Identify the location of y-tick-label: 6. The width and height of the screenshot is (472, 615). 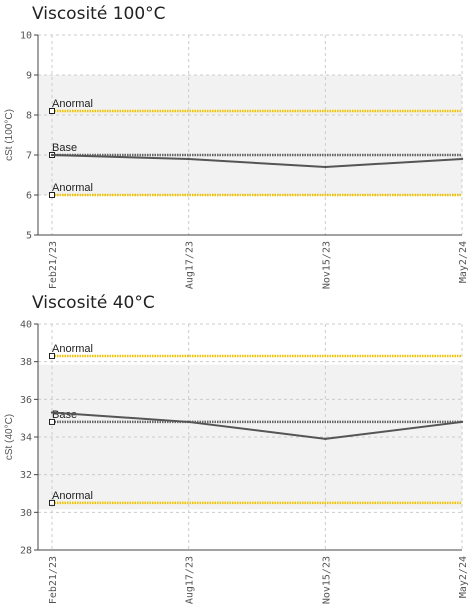
(29, 196).